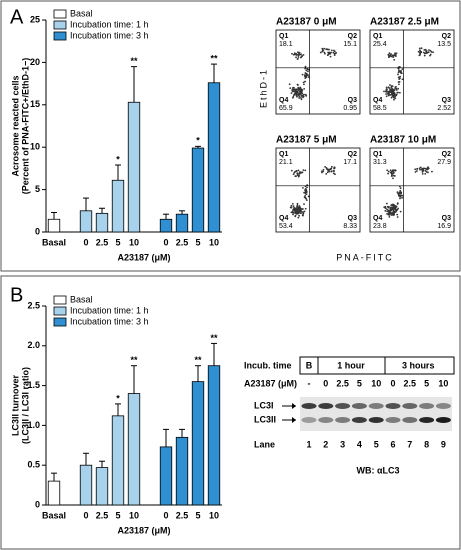 The image size is (461, 550). Describe the element at coordinates (283, 36) in the screenshot. I see `quadrant-label: Q1` at that location.